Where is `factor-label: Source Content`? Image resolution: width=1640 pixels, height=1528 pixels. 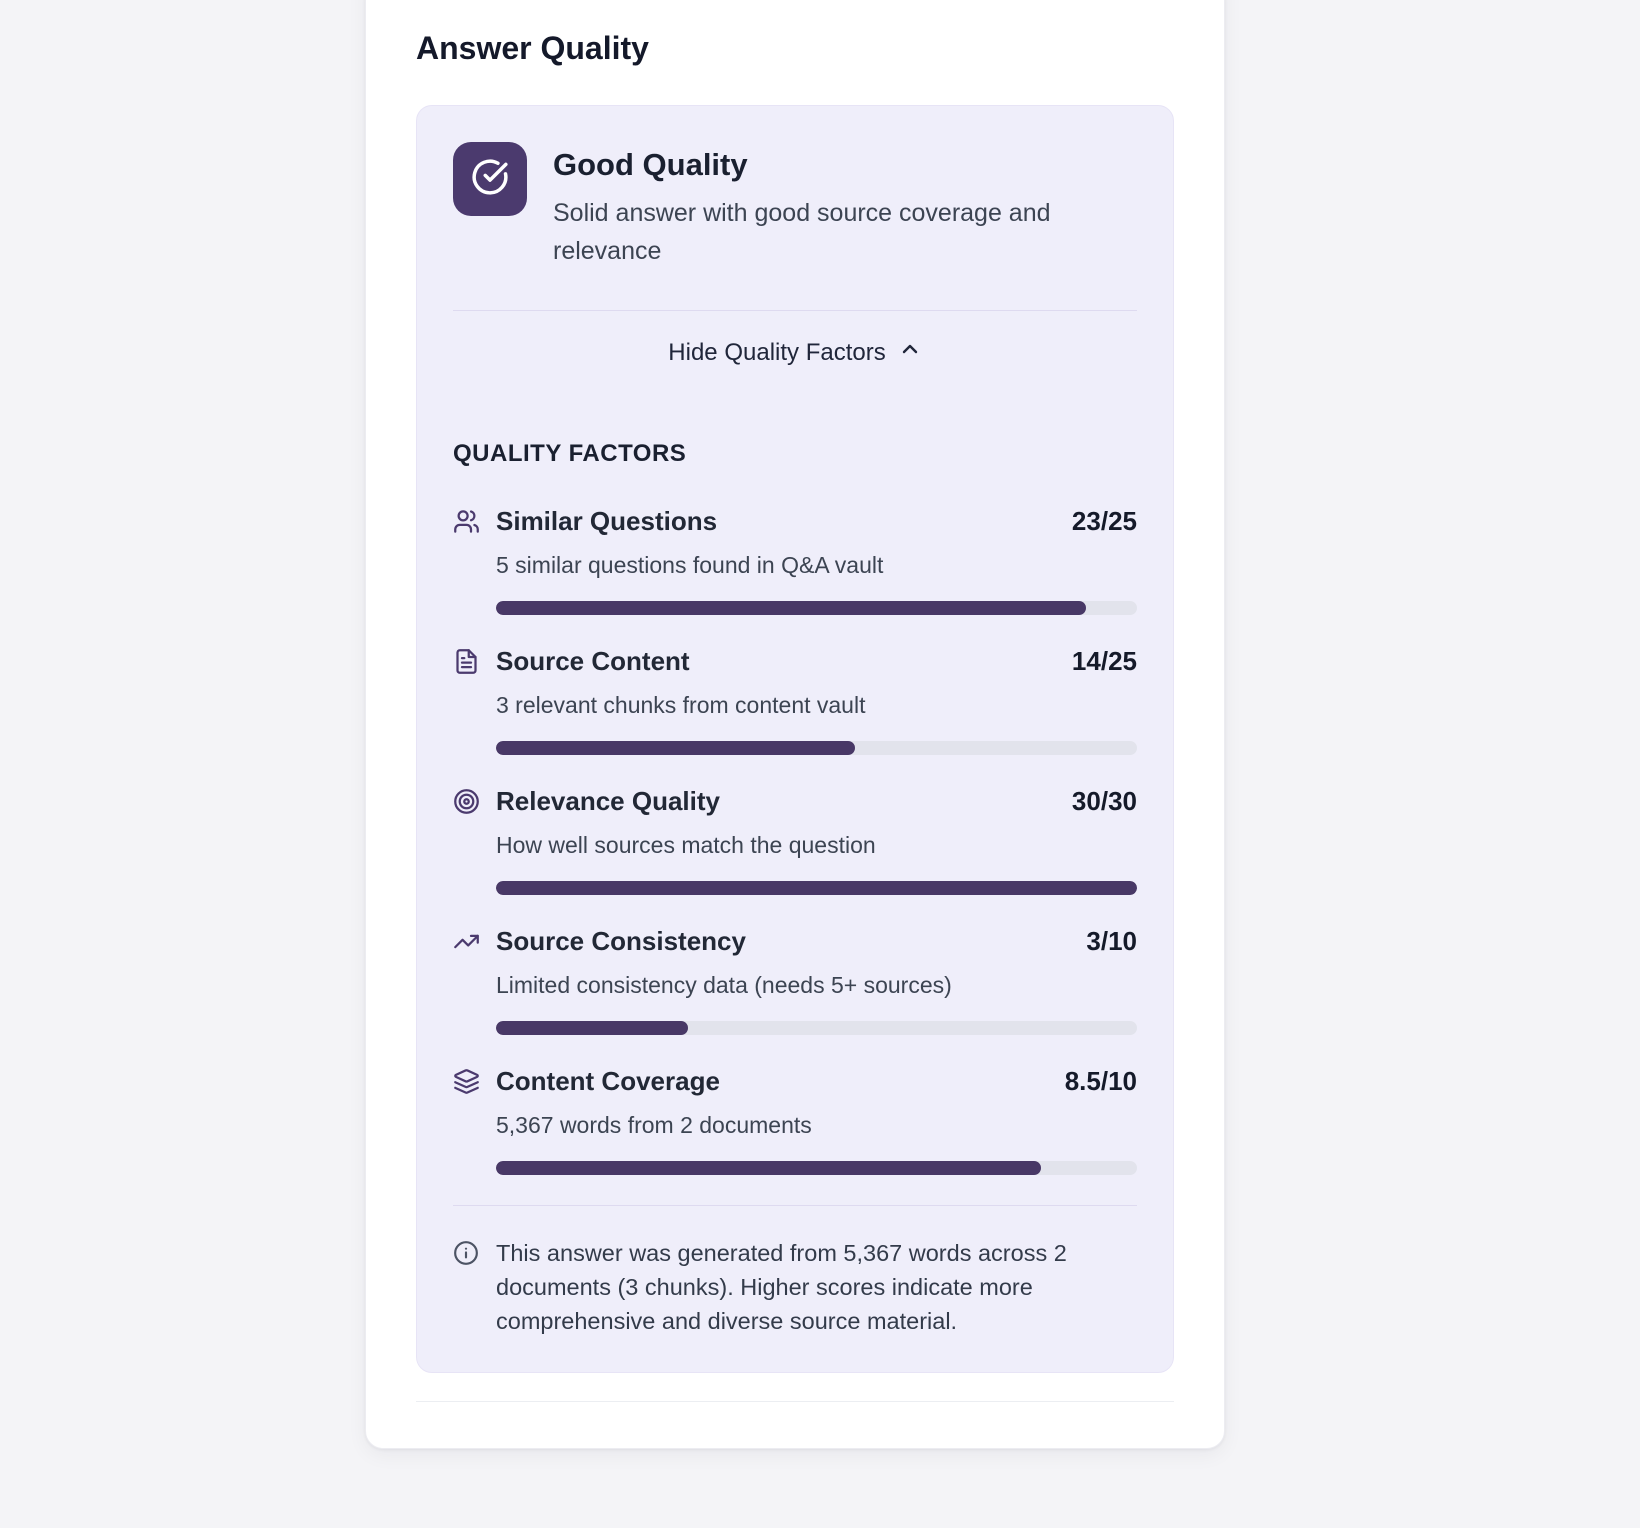 factor-label: Source Content is located at coordinates (593, 661).